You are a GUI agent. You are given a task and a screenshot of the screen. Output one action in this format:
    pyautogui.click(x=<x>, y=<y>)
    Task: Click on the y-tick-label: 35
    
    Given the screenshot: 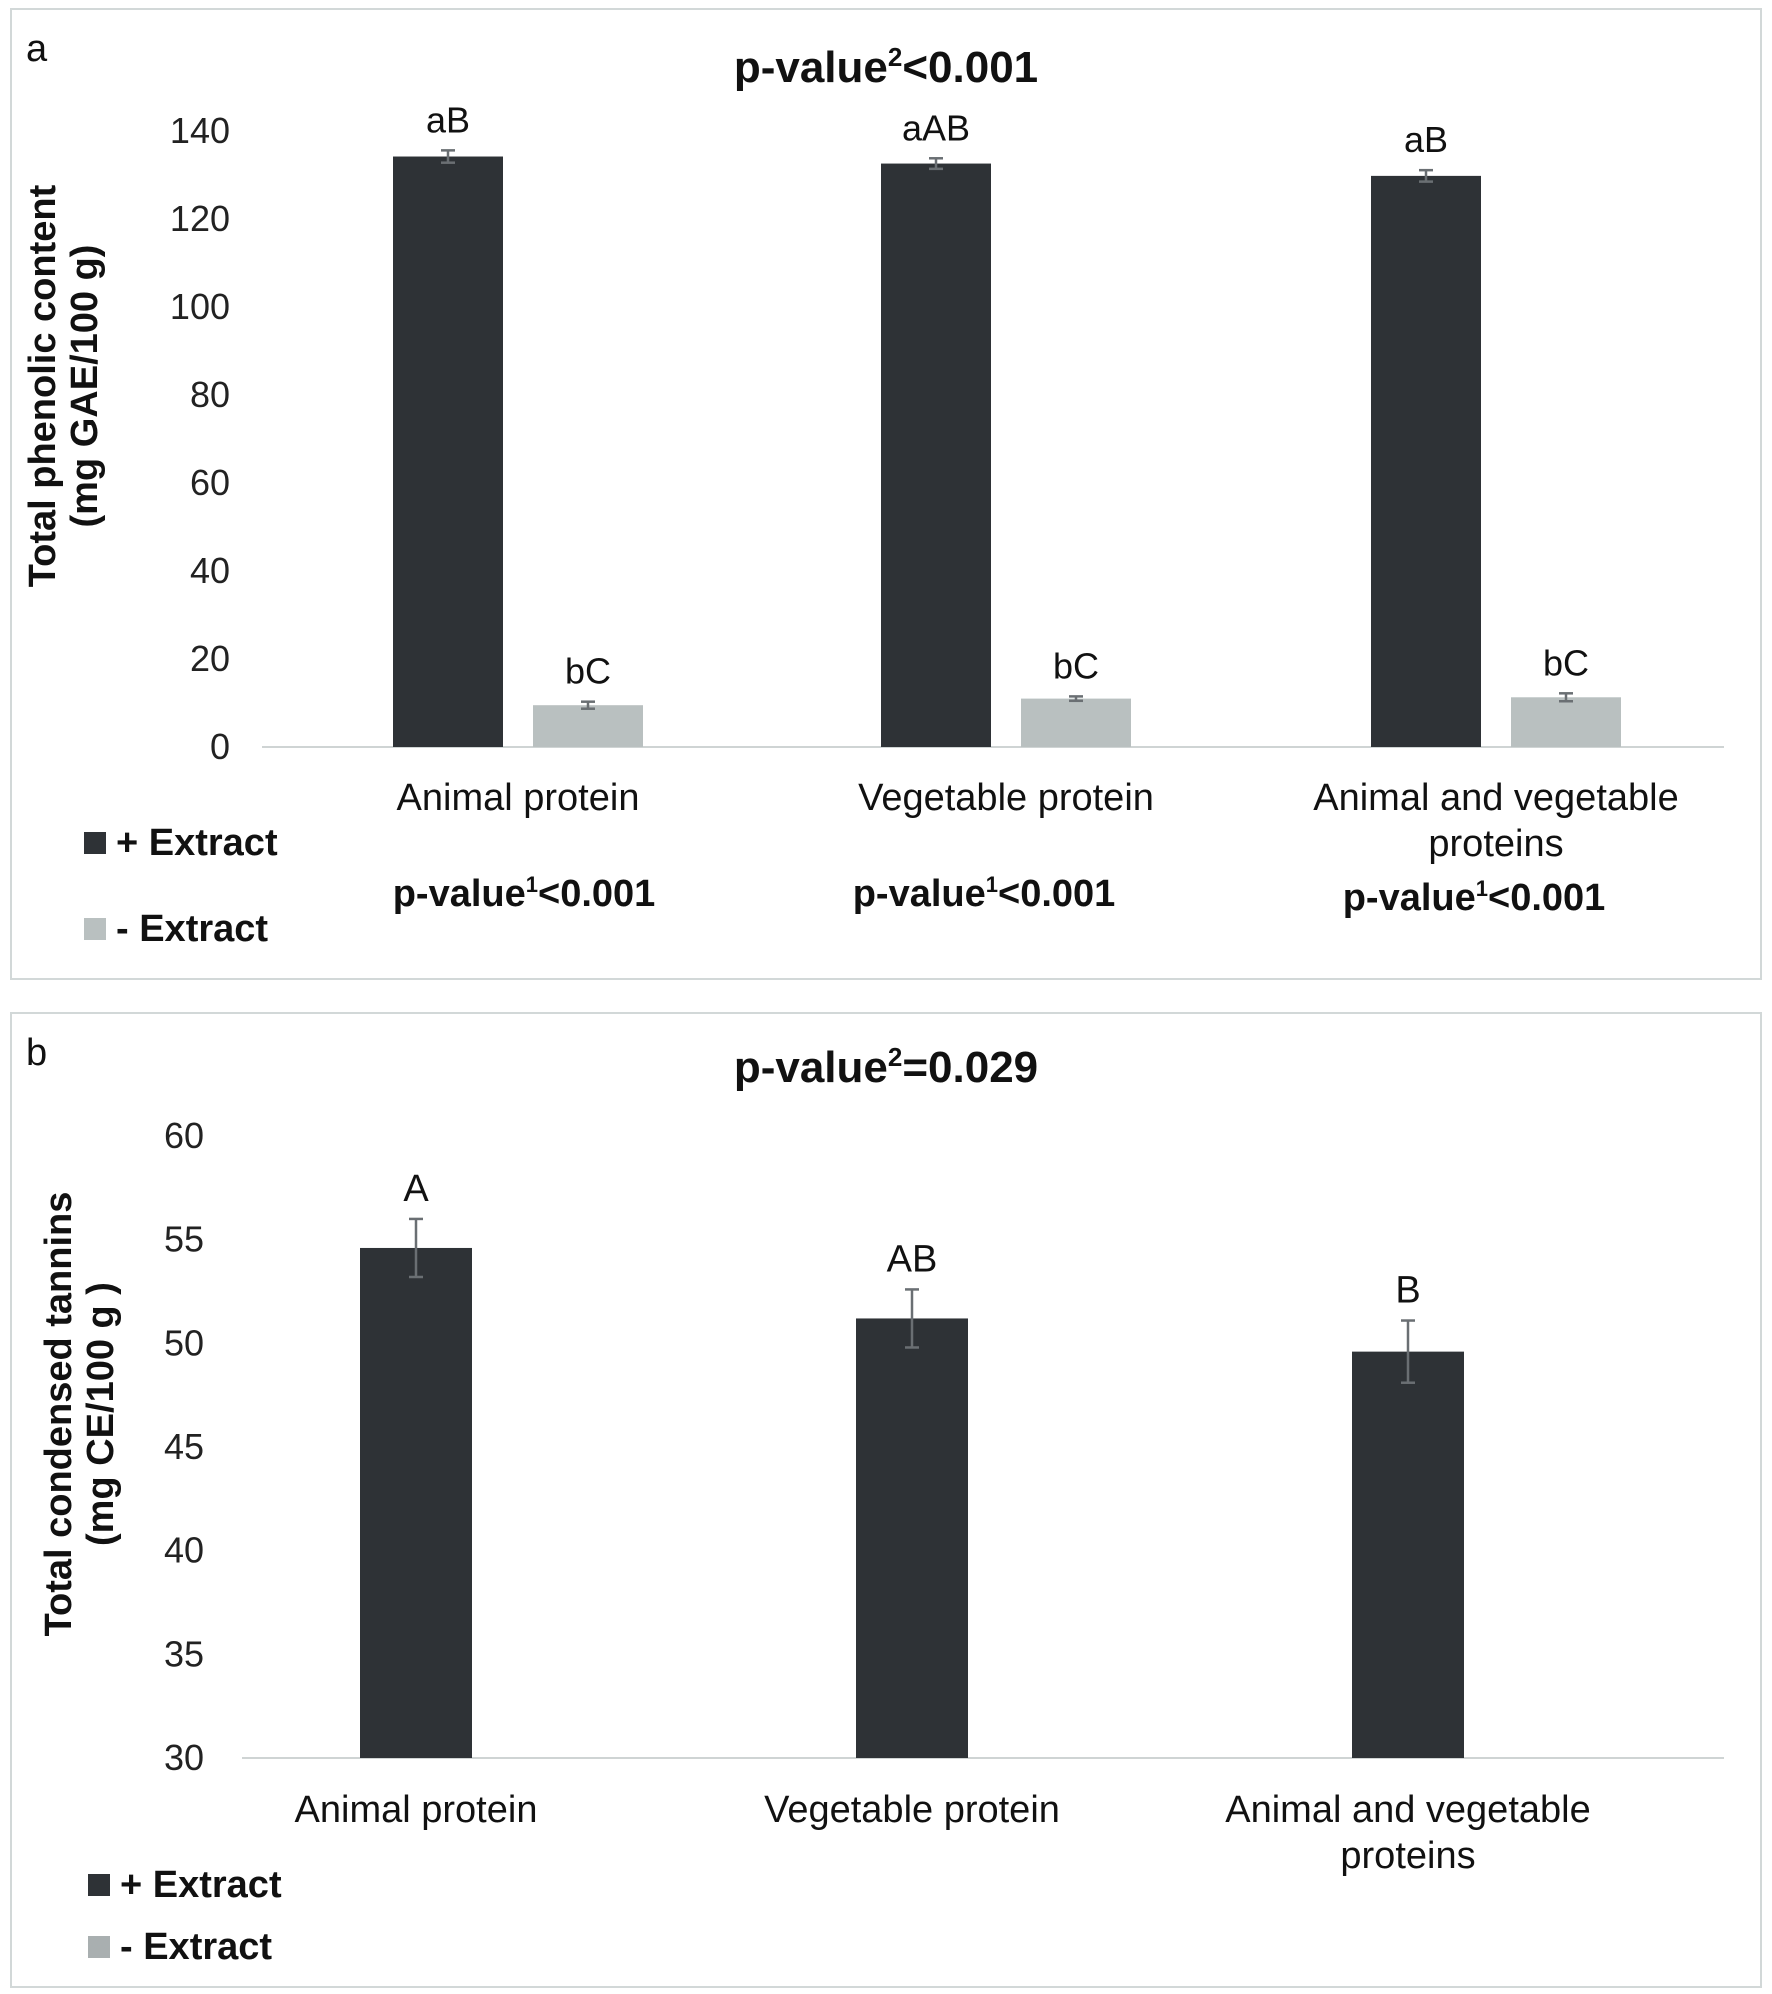 What is the action you would take?
    pyautogui.click(x=184, y=1653)
    